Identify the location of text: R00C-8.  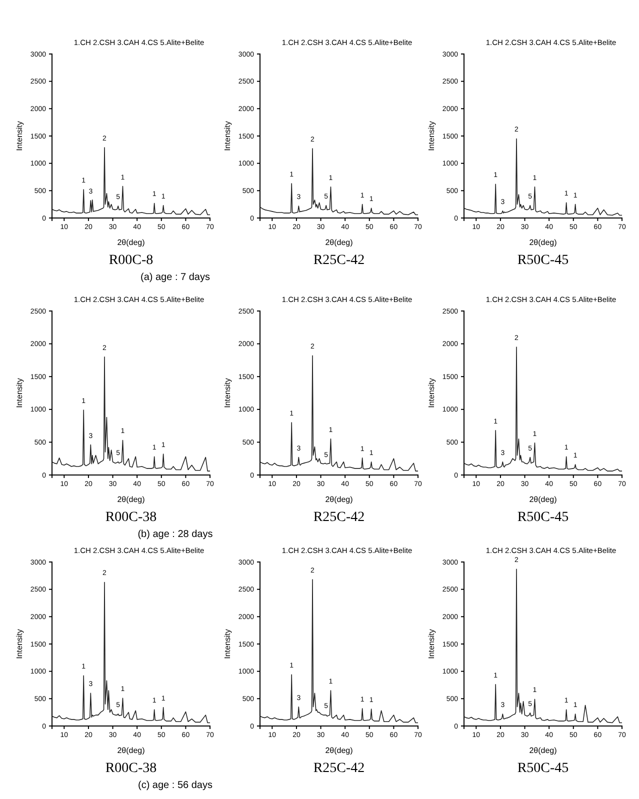
(131, 260).